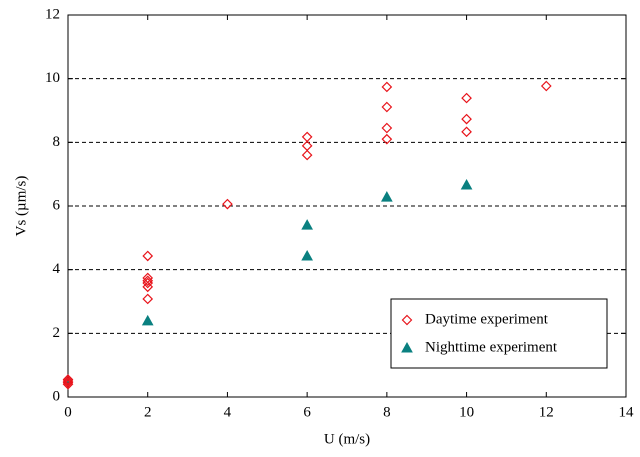 The image size is (640, 457). I want to click on y-tick-label: 4, so click(57, 269).